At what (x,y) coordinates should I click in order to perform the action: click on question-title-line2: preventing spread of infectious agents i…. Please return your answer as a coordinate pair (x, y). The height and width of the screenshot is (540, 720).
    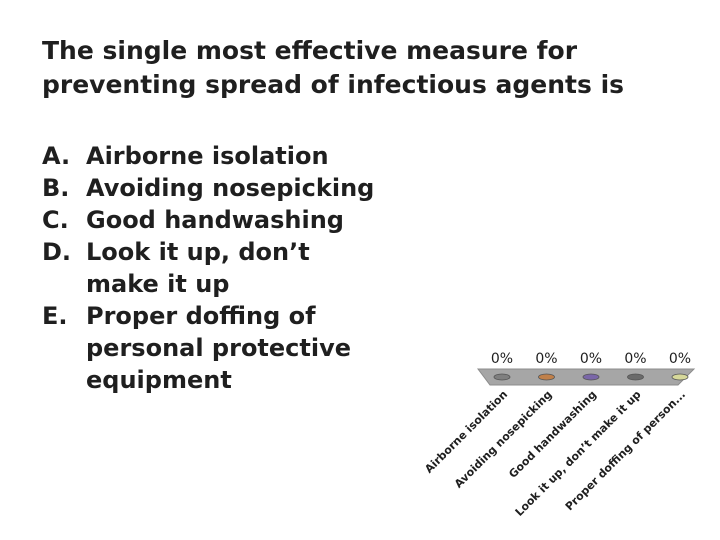
    Looking at the image, I should click on (333, 84).